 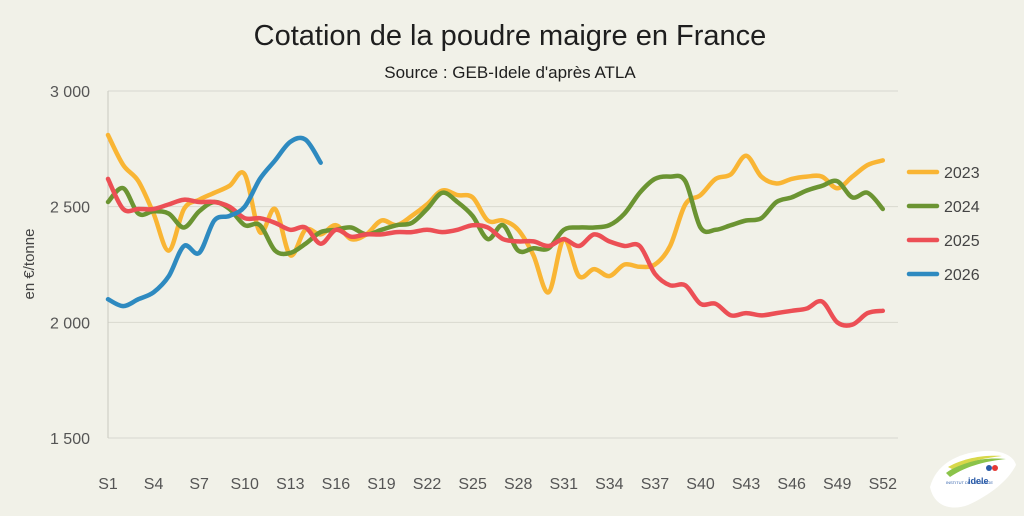 I want to click on legend: 2023 2024 2025 2026, so click(x=943, y=224).